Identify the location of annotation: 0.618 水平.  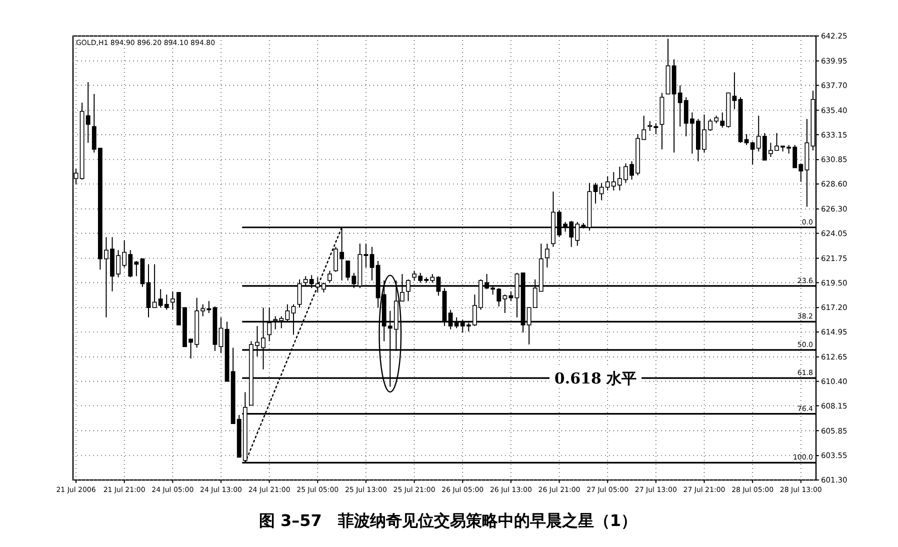
(595, 378).